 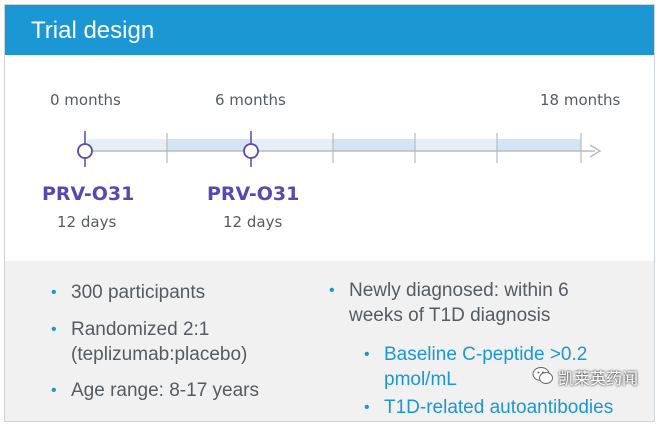 I want to click on detail-text: Age range: 8-17 years, so click(x=165, y=390).